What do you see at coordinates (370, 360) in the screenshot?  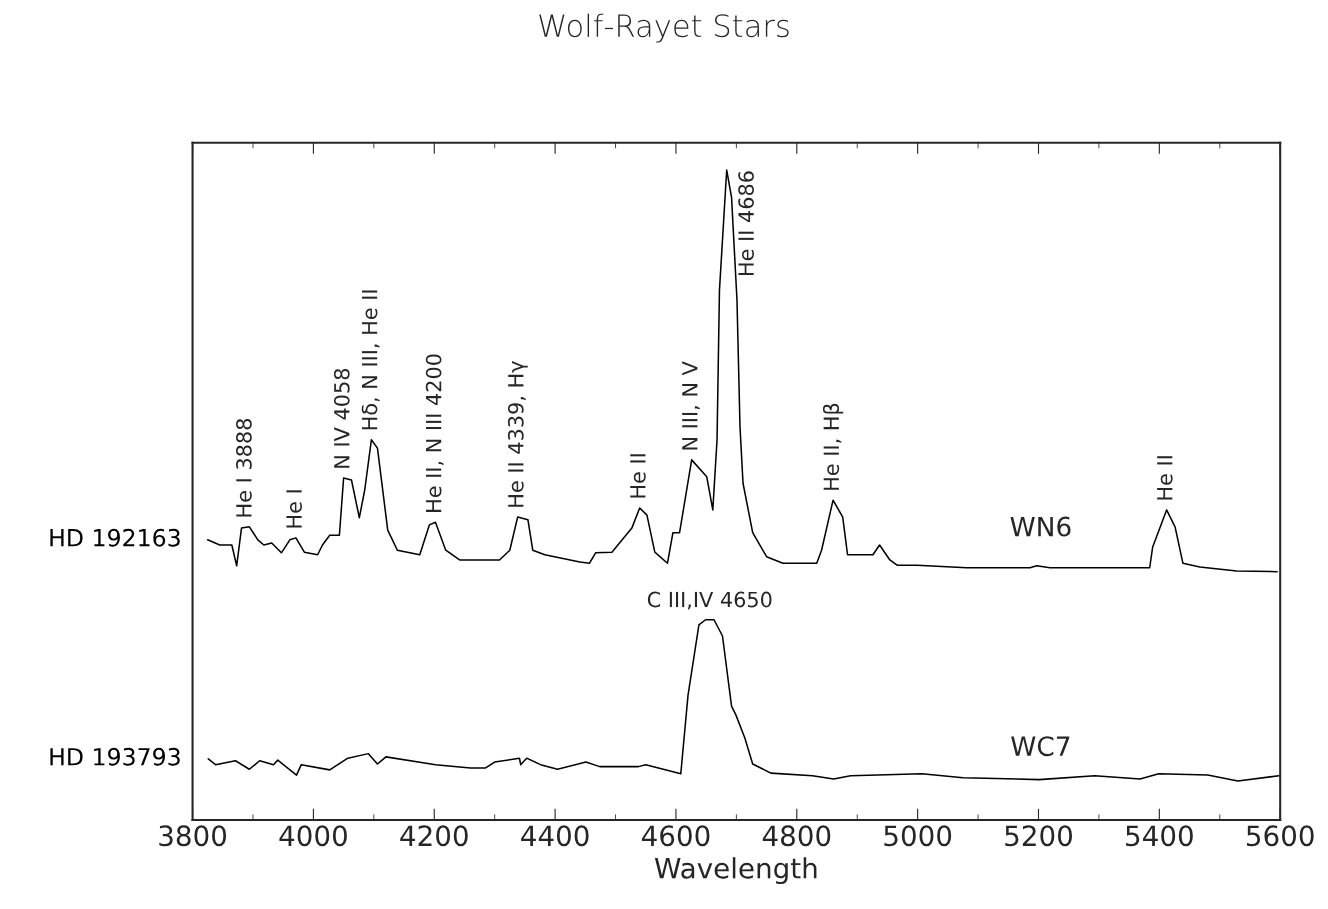 I see `annotation: Hδ, N III, He II` at bounding box center [370, 360].